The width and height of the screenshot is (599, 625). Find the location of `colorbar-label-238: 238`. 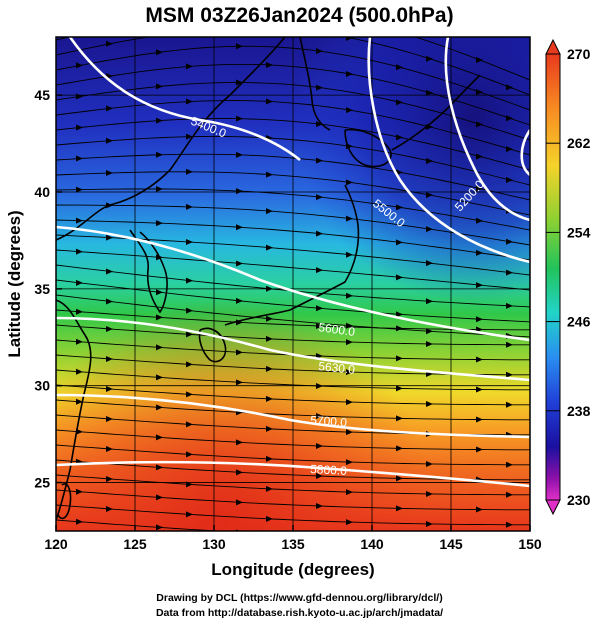

colorbar-label-238: 238 is located at coordinates (579, 411).